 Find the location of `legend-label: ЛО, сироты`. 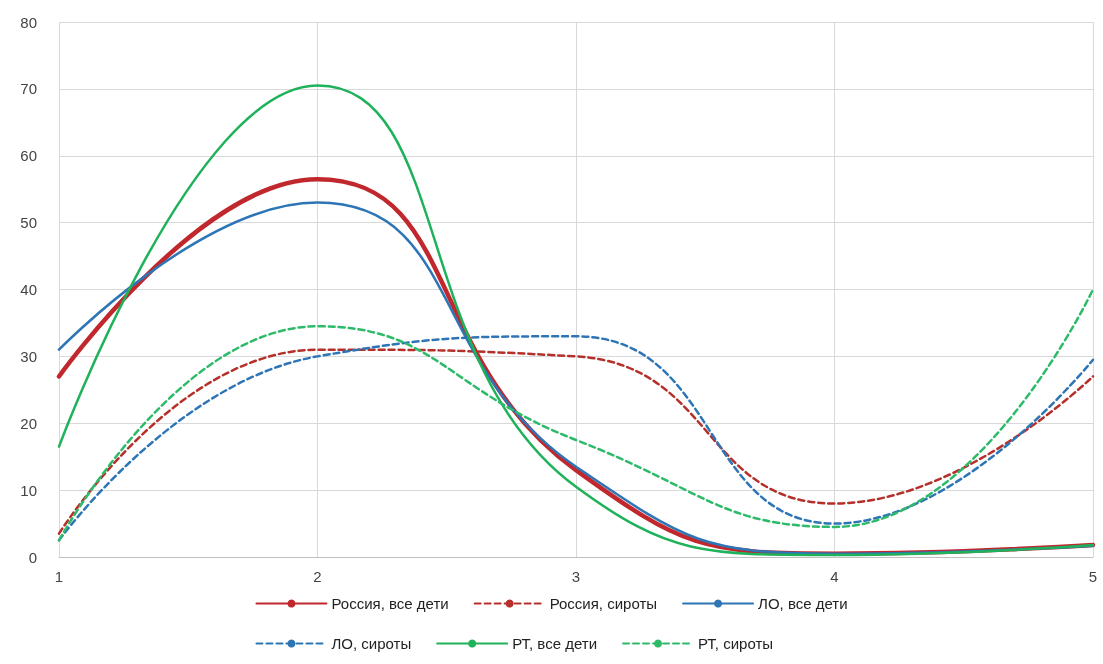

legend-label: ЛО, сироты is located at coordinates (371, 643).